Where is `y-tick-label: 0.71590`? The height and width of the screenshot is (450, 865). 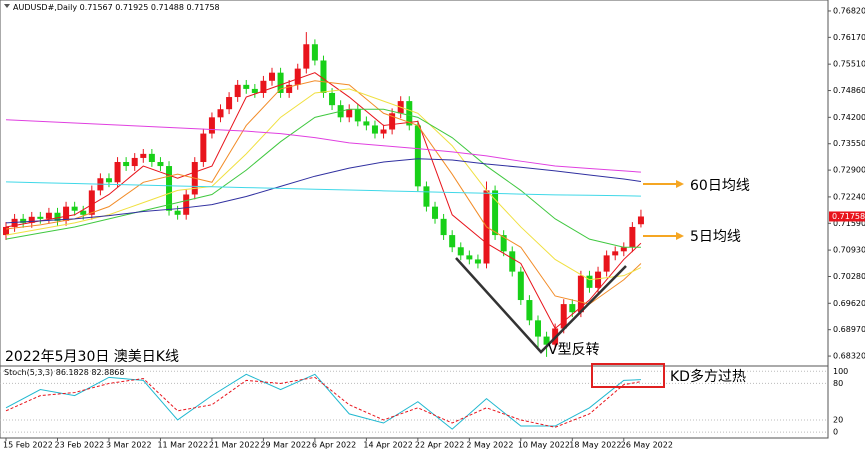
y-tick-label: 0.71590 is located at coordinates (849, 223).